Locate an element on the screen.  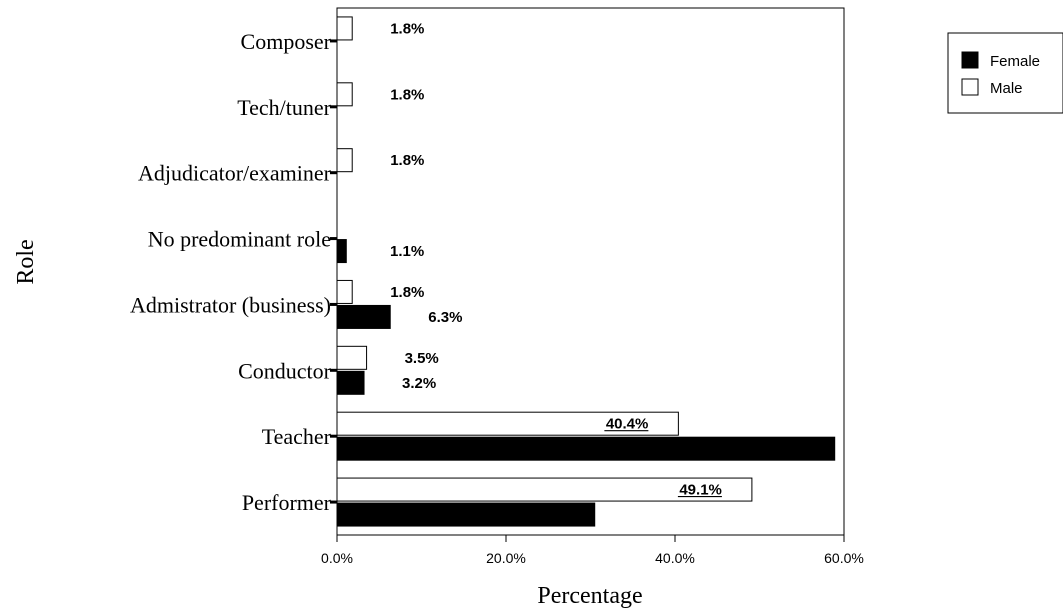
data-label-male-adjudicator-examiner: 1.8% is located at coordinates (407, 160).